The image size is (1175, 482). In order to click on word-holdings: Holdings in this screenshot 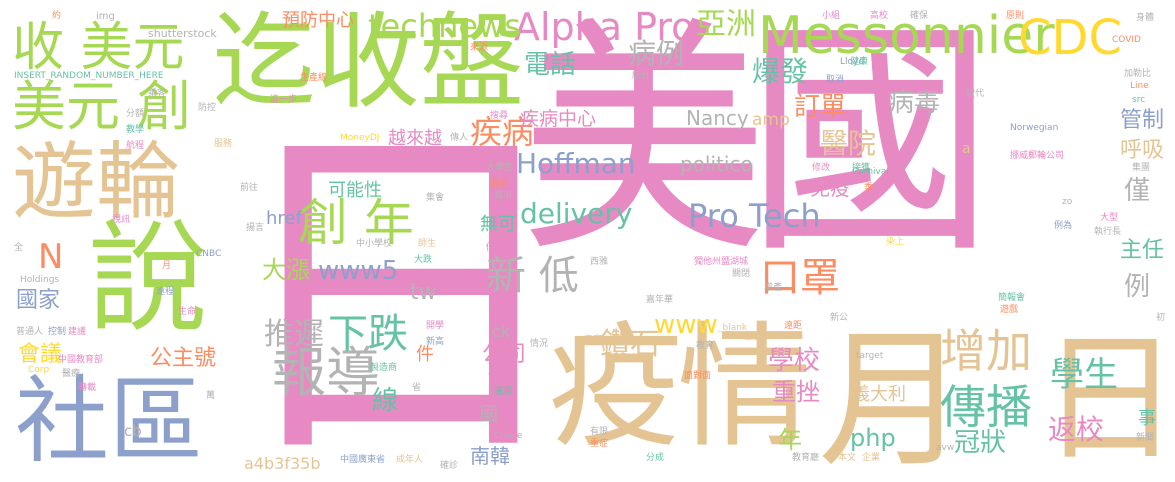, I will do `click(40, 280)`.